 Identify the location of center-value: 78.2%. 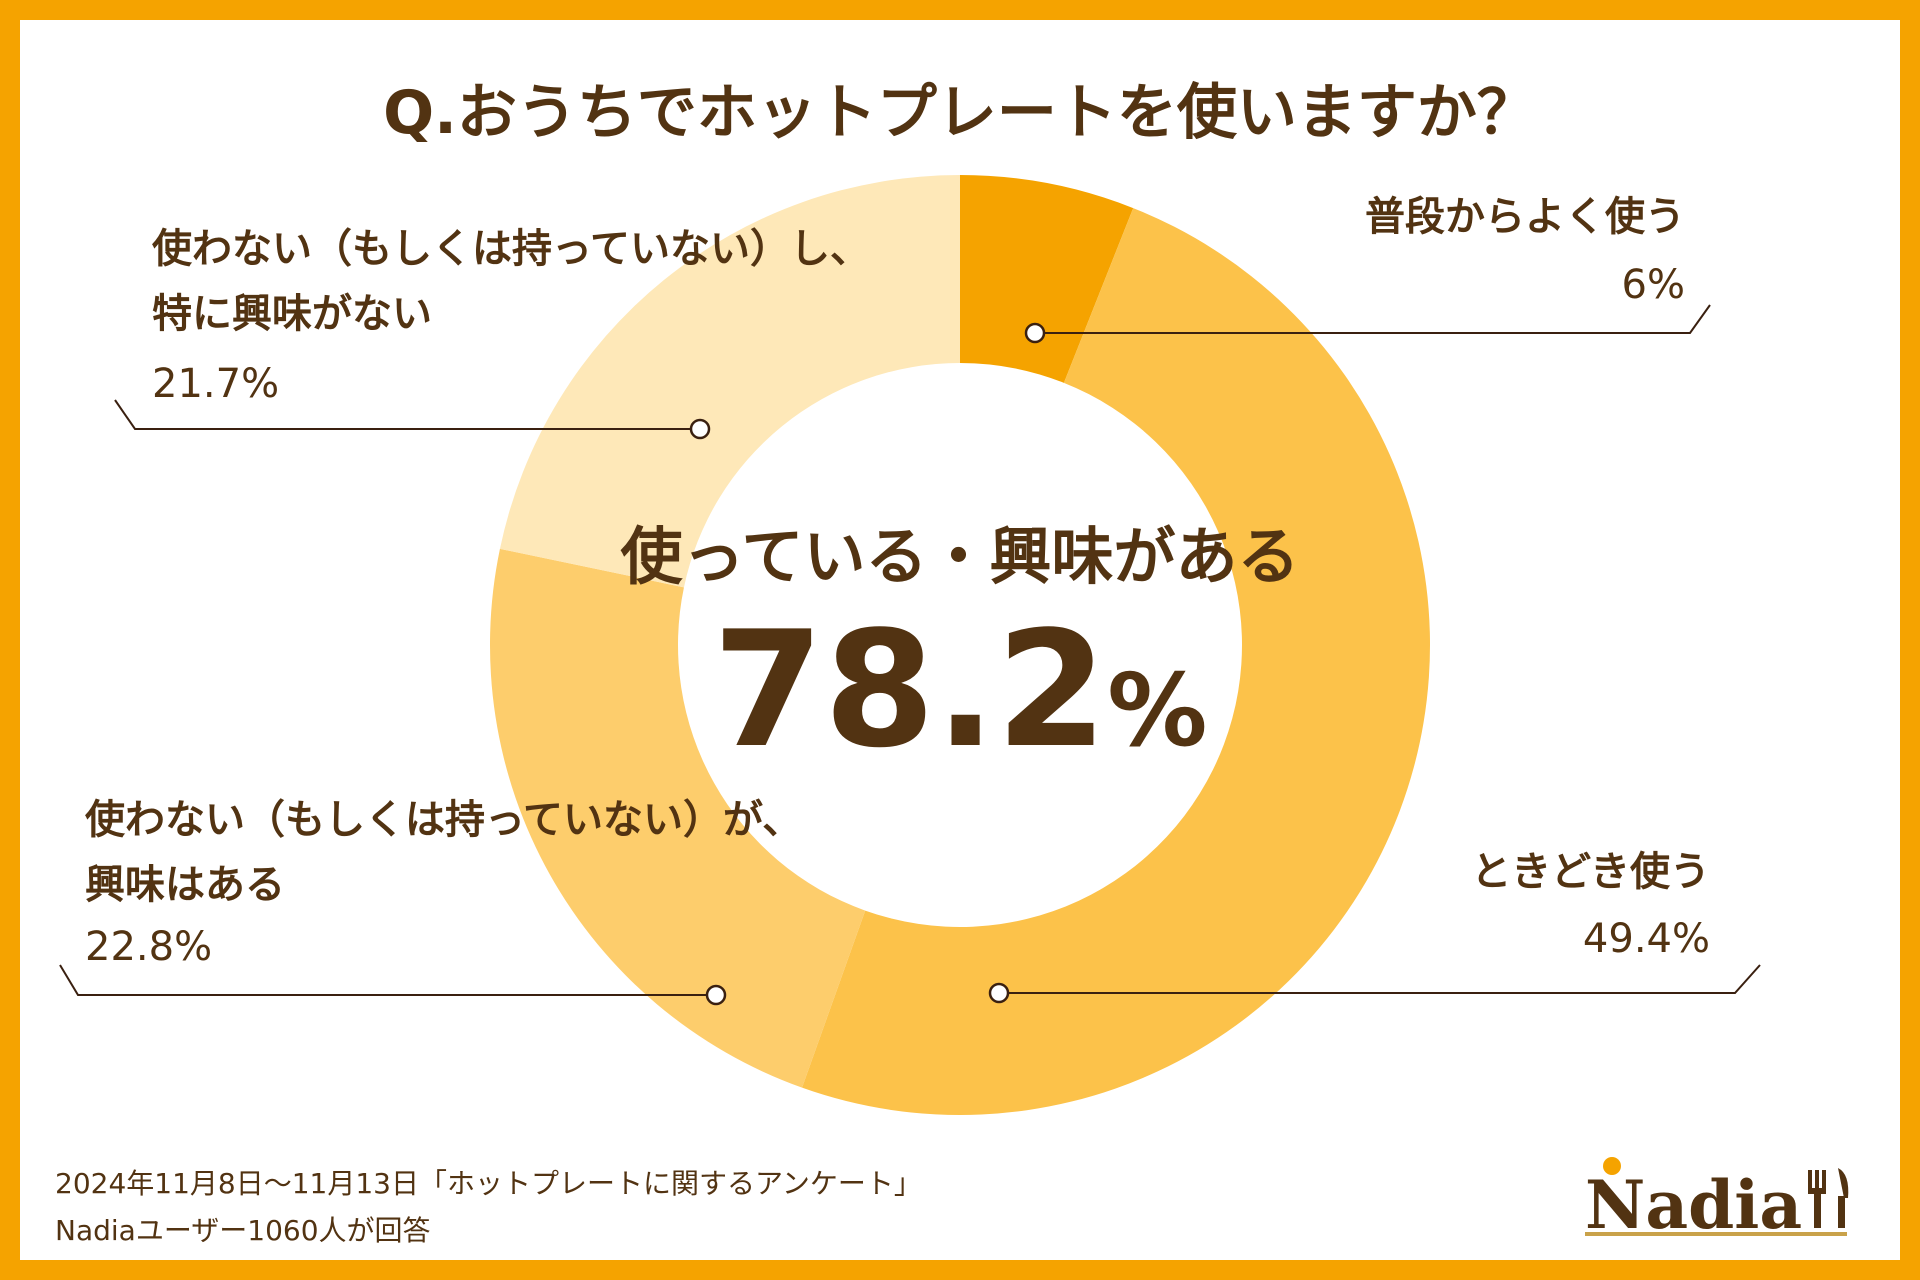
(960, 689).